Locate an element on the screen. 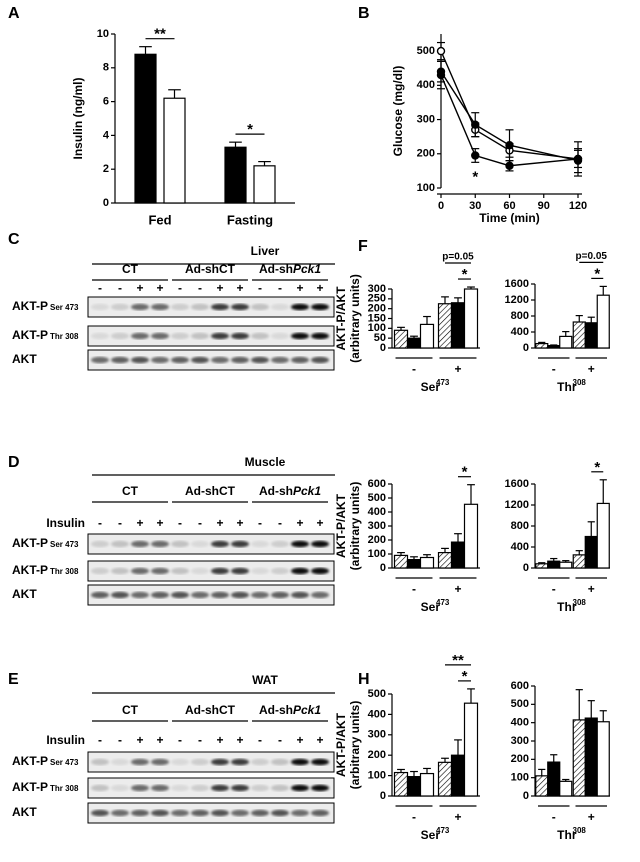  panel-label: E is located at coordinates (13, 679).